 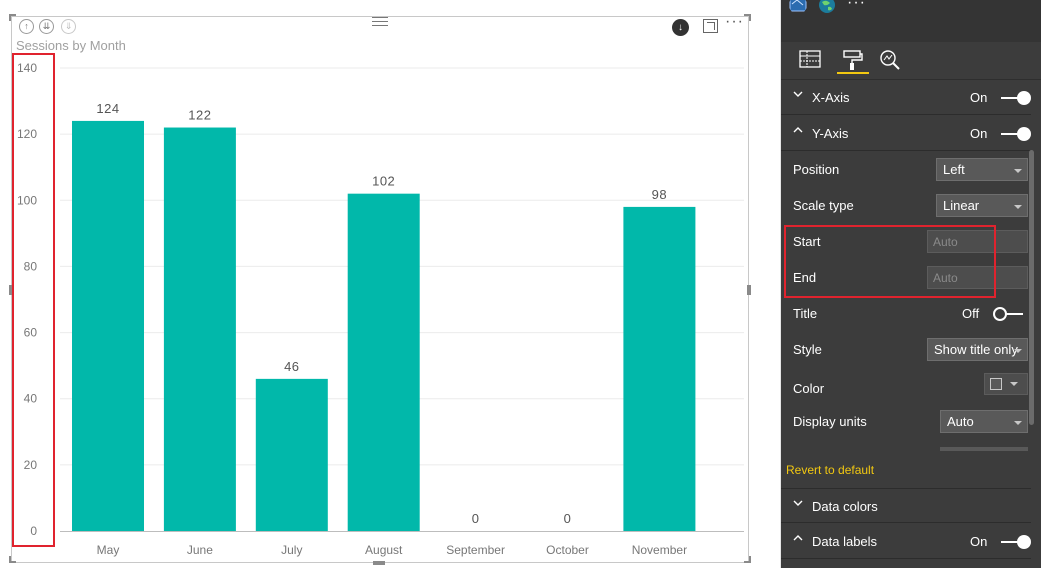 What do you see at coordinates (680, 27) in the screenshot?
I see `drill-down-icon: ↓` at bounding box center [680, 27].